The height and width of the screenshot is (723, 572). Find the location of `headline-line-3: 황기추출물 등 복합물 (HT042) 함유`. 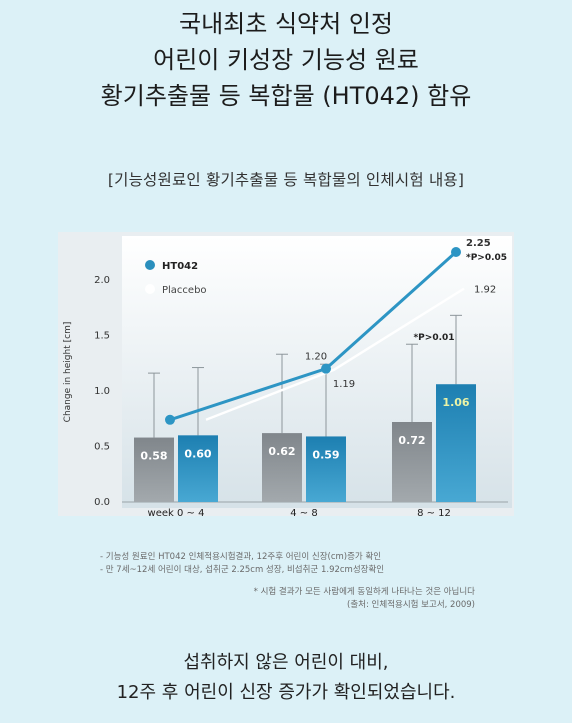

headline-line-3: 황기추출물 등 복합물 (HT042) 함유 is located at coordinates (286, 96).